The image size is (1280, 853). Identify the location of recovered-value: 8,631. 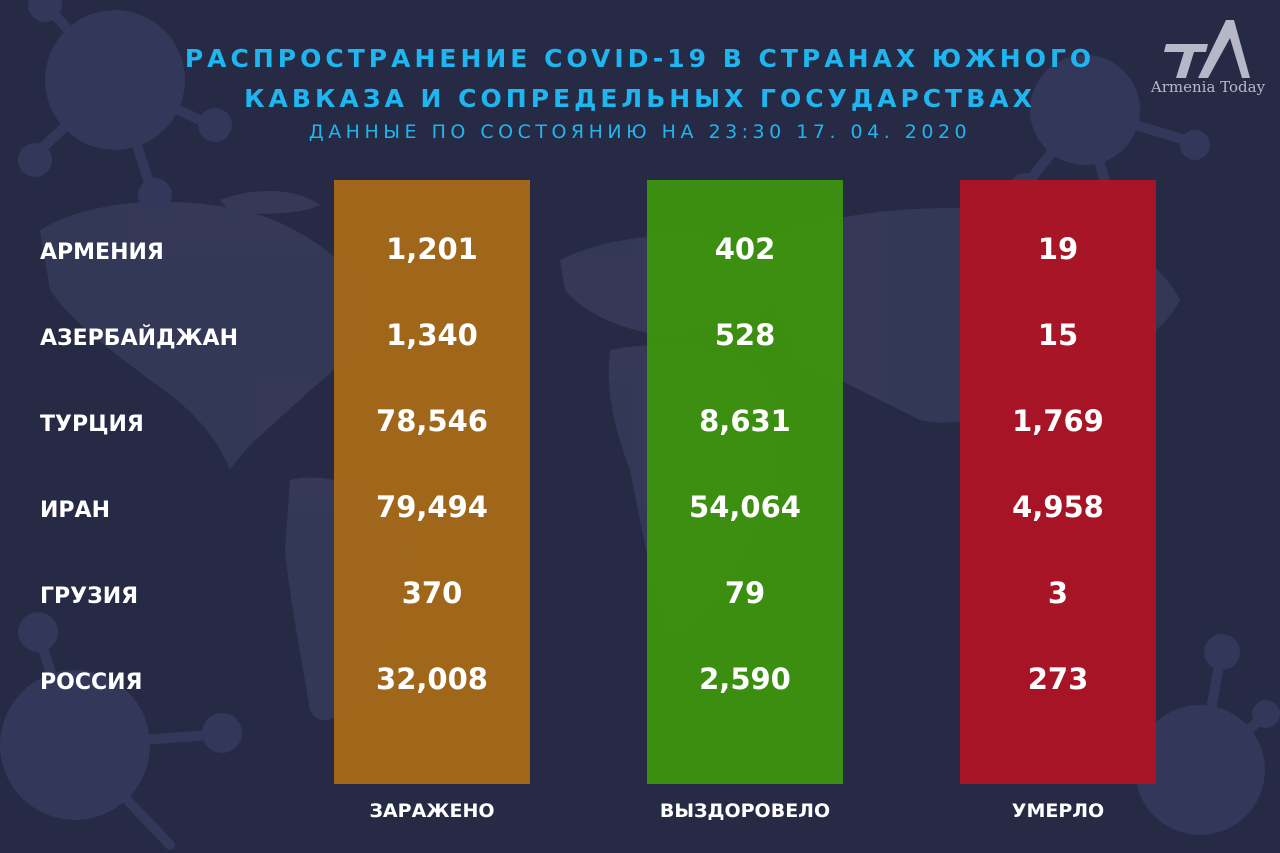
(745, 421).